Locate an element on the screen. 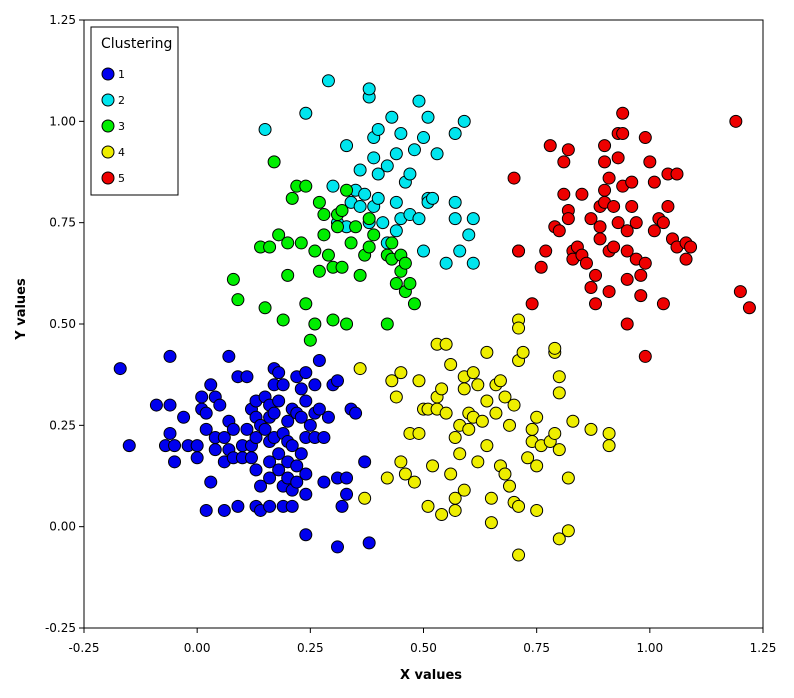 Image resolution: width=794 pixels, height=698 pixels. x-tick-label: 1.00 is located at coordinates (649, 648).